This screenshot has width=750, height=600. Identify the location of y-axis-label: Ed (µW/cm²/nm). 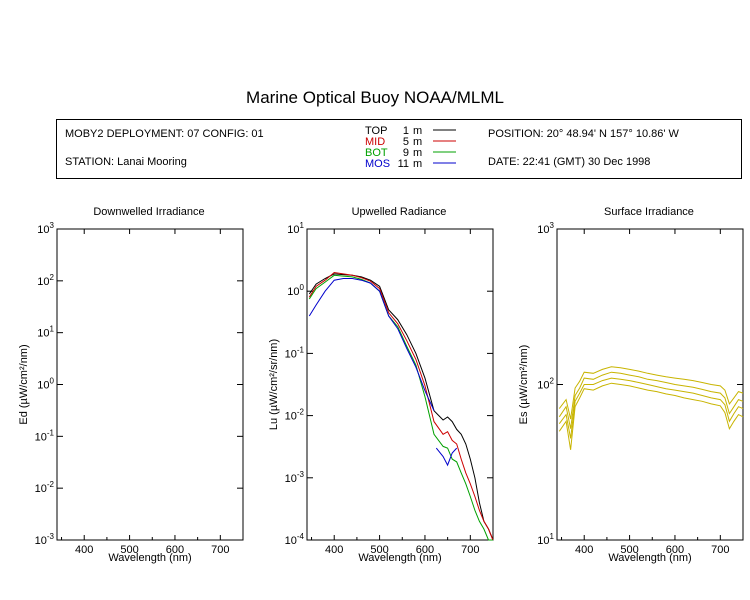
(24, 384).